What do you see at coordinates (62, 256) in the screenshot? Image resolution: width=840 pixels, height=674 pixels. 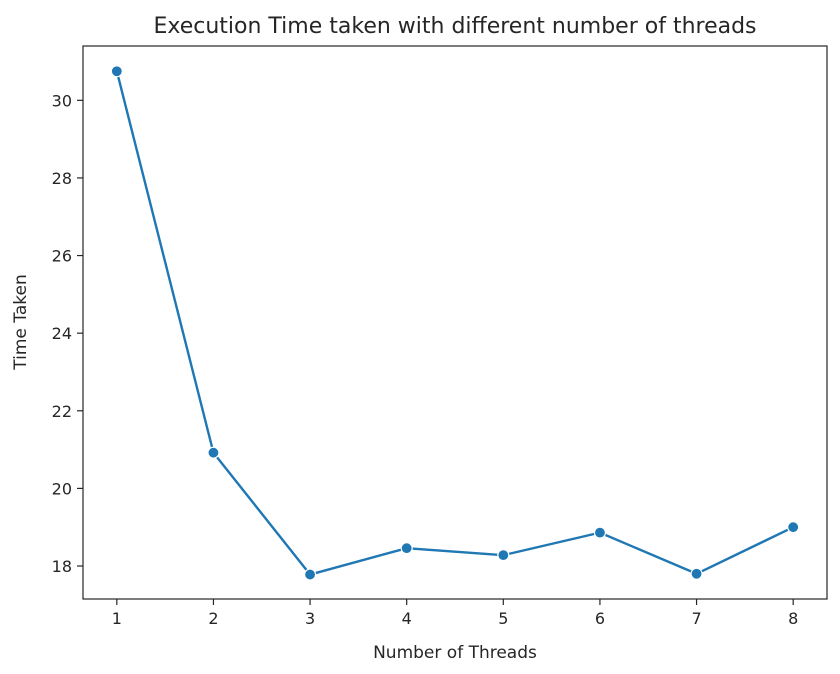 I see `y-tick-label-5: 26` at bounding box center [62, 256].